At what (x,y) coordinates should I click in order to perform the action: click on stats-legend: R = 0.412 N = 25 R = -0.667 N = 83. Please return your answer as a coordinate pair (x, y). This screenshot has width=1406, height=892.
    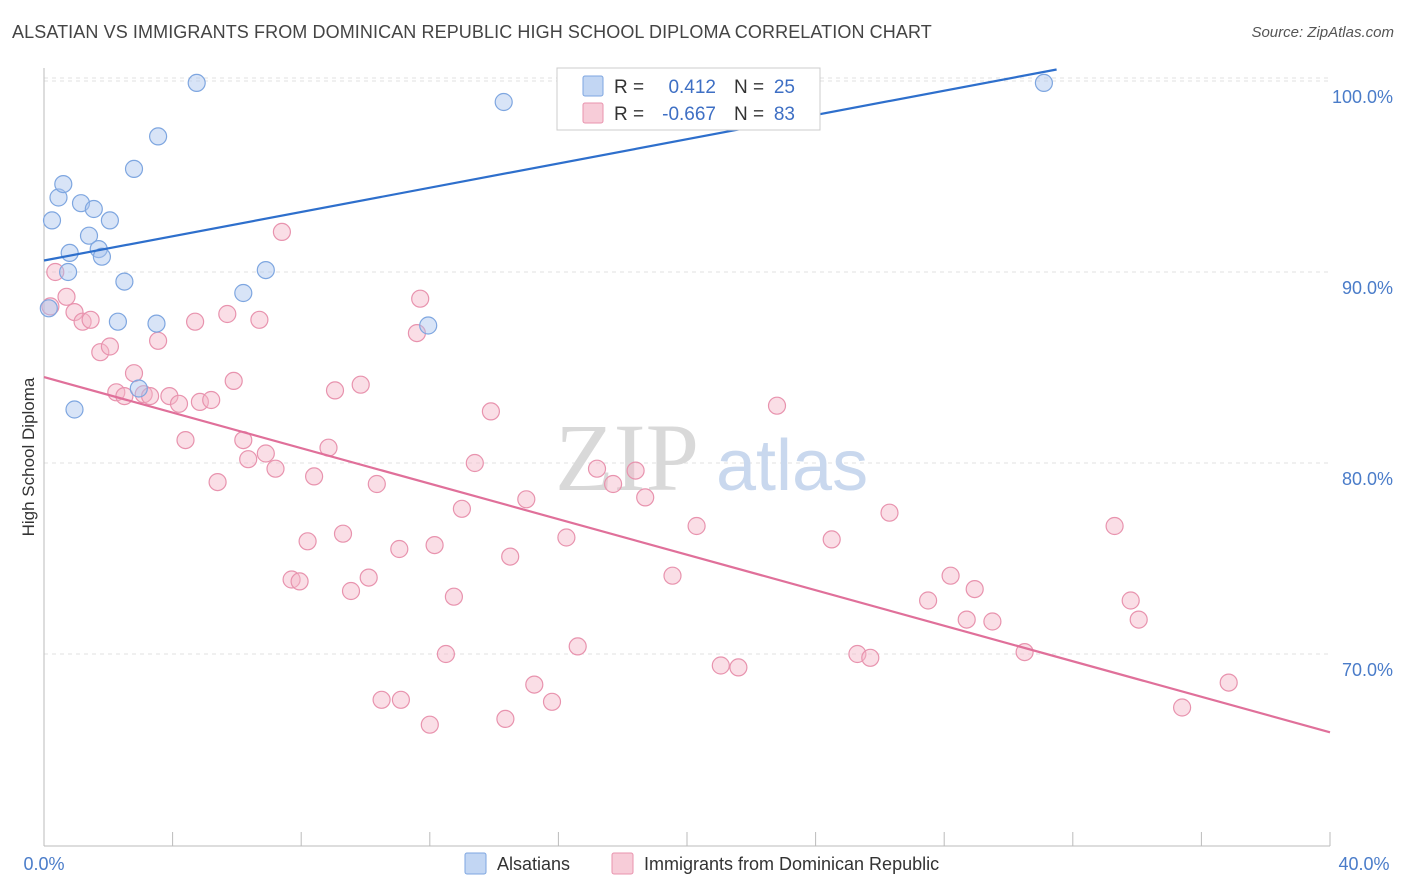
    Looking at the image, I should click on (688, 99).